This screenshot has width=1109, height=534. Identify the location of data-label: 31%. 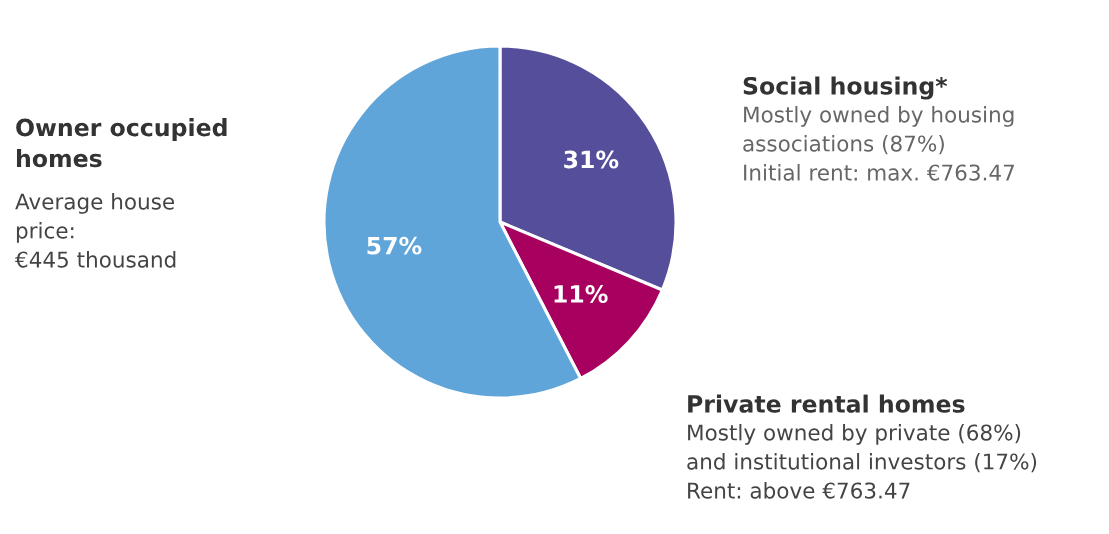
(591, 159).